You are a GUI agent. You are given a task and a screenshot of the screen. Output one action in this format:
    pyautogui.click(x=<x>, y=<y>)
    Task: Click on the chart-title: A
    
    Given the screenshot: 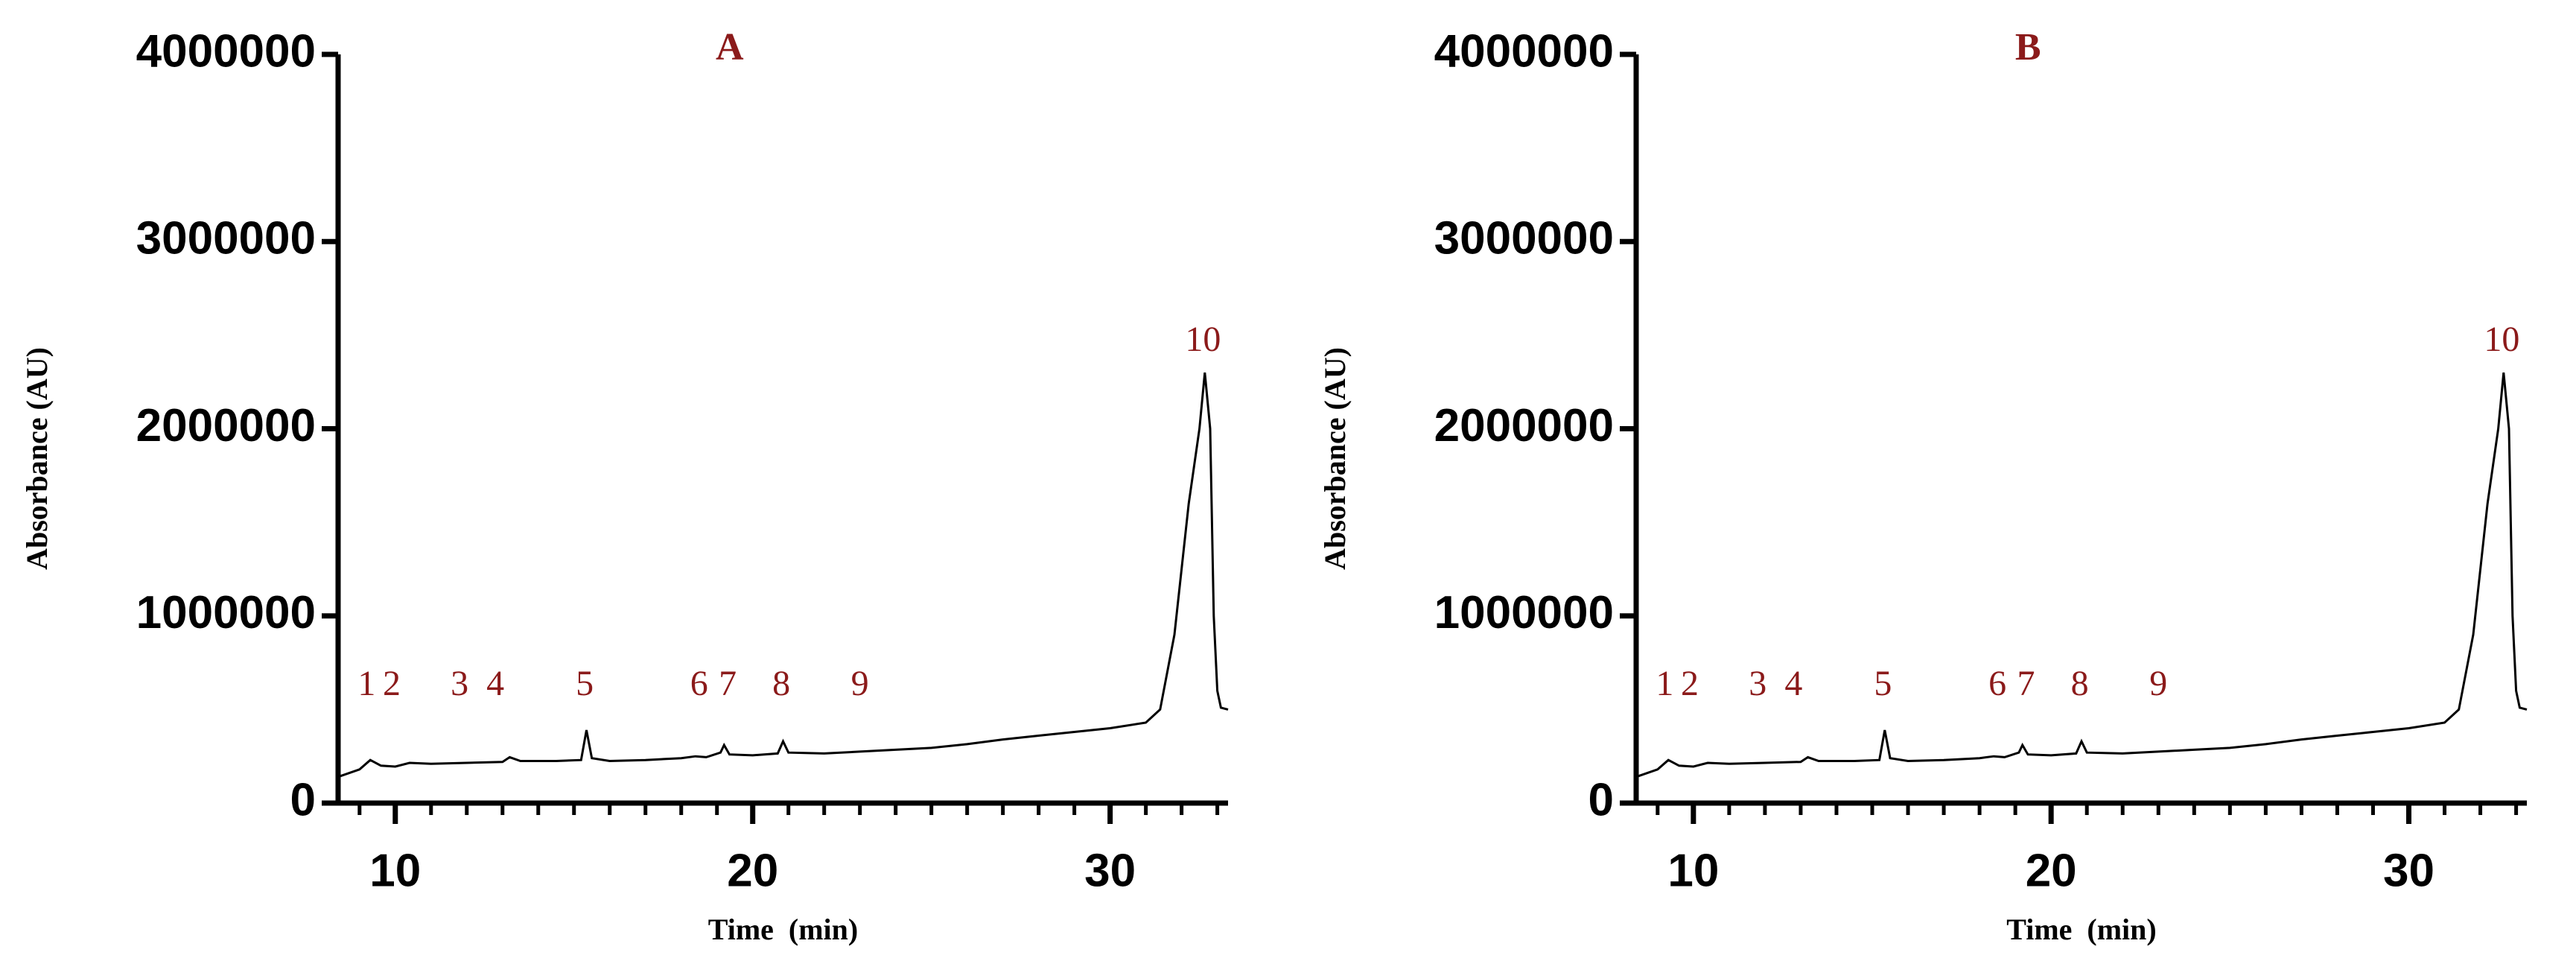 What is the action you would take?
    pyautogui.click(x=730, y=47)
    